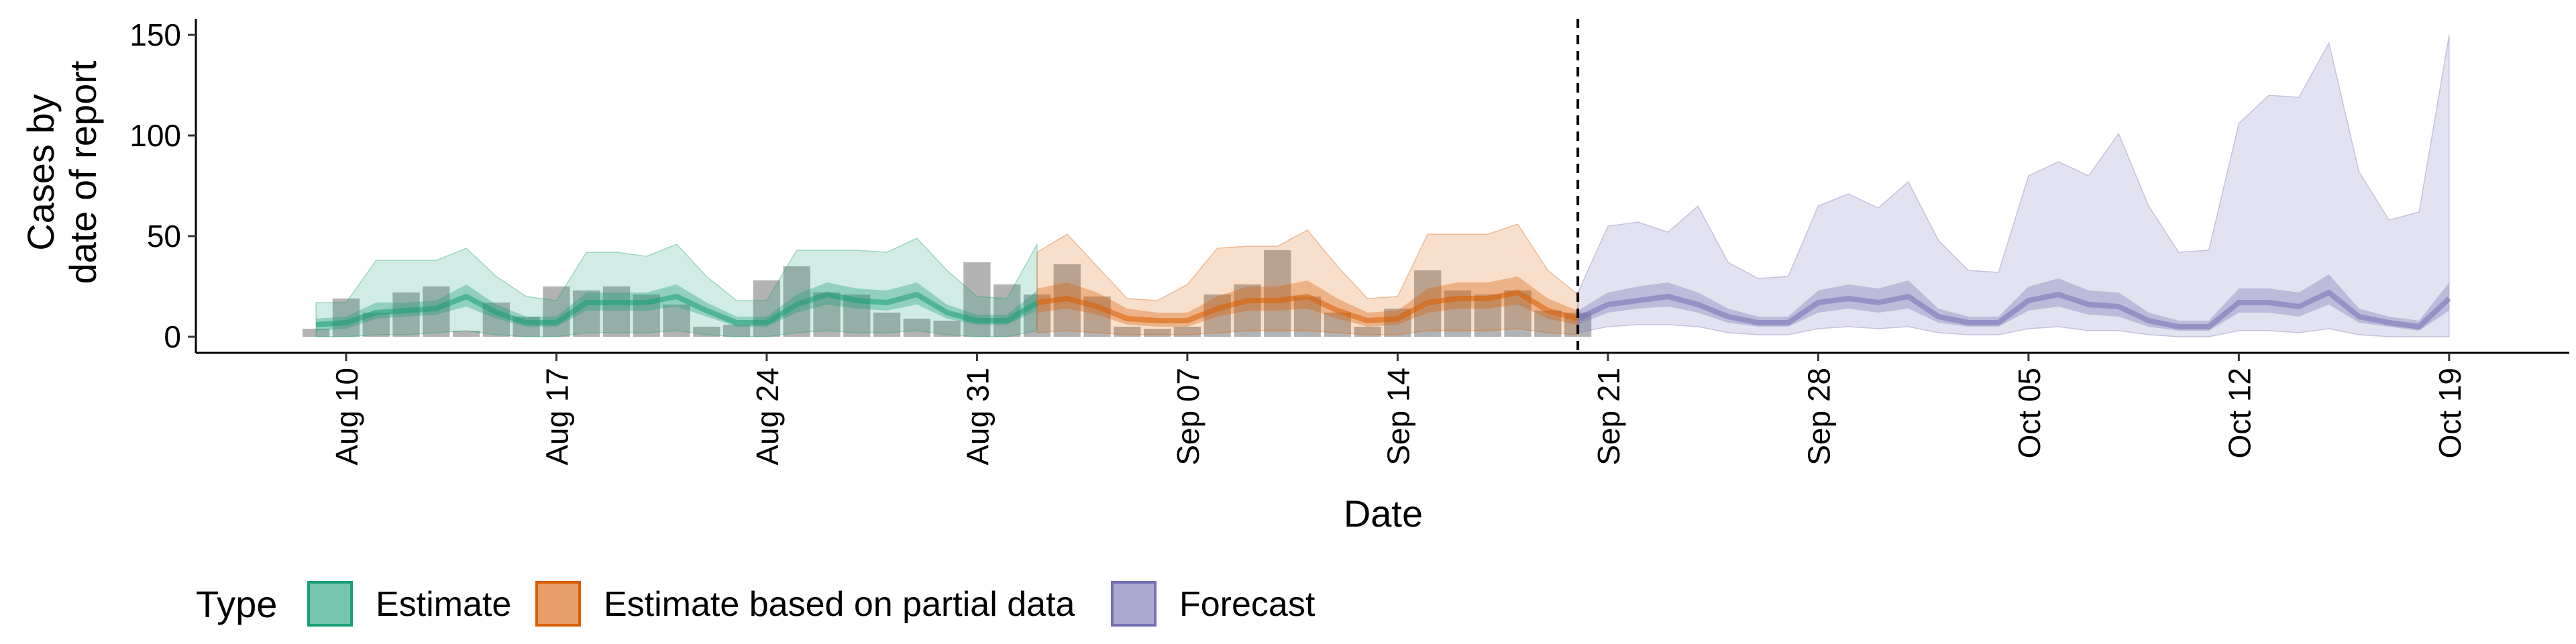 The height and width of the screenshot is (644, 2576). Describe the element at coordinates (236, 604) in the screenshot. I see `legend-title: Type` at that location.